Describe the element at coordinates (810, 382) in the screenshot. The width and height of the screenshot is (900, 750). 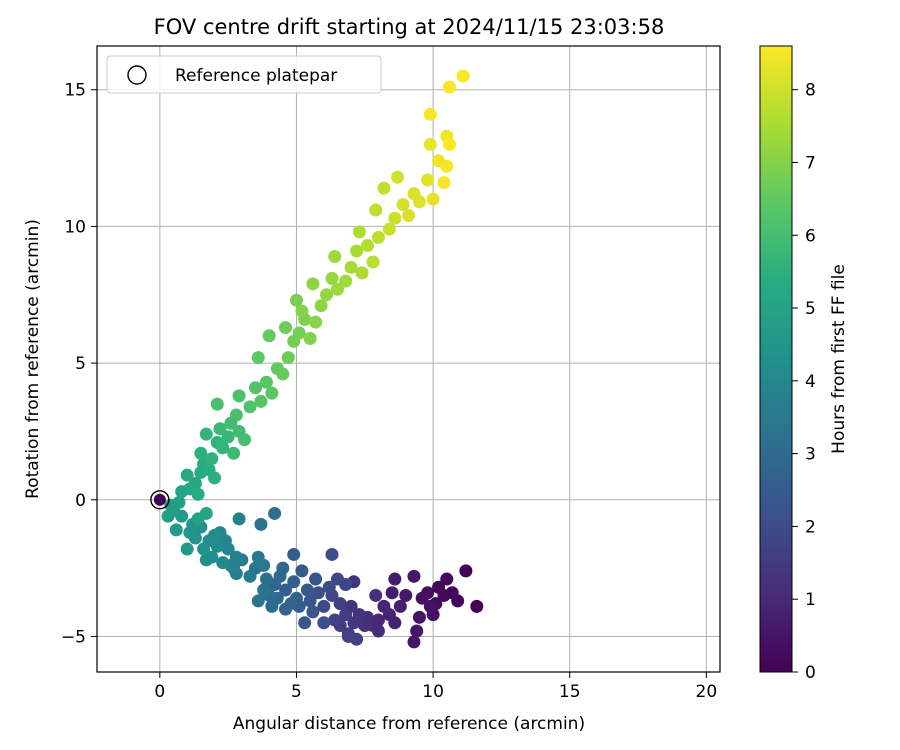
I see `colorbar-tick-label: 4` at that location.